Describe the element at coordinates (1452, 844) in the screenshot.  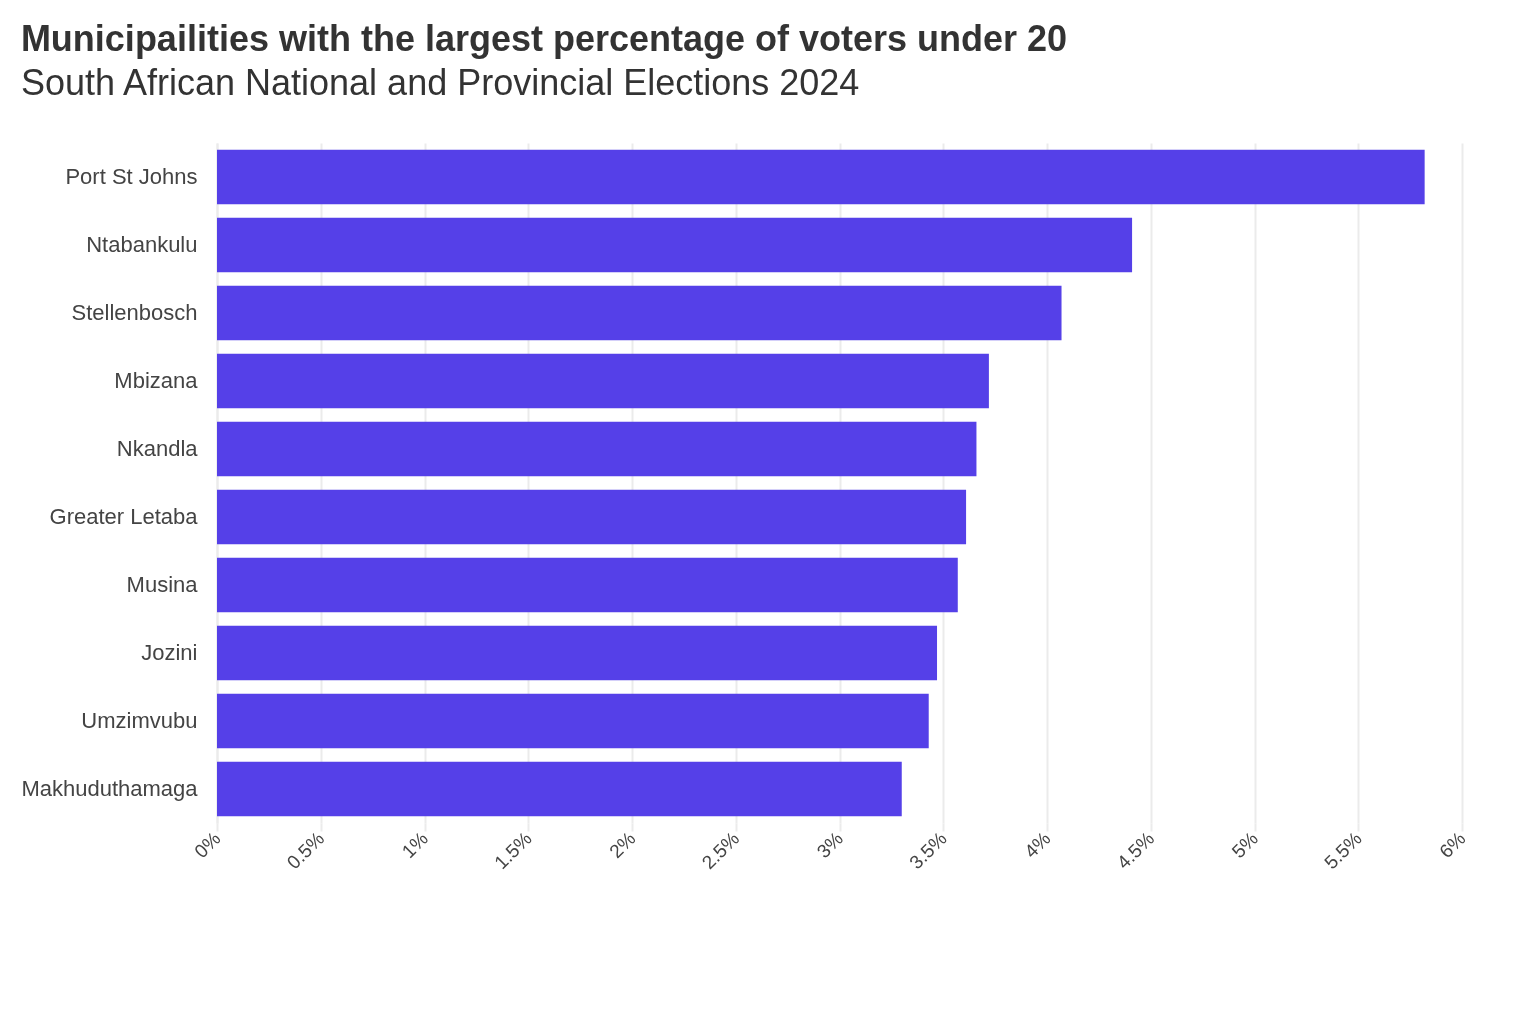
I see `x-tick-label: 6%` at that location.